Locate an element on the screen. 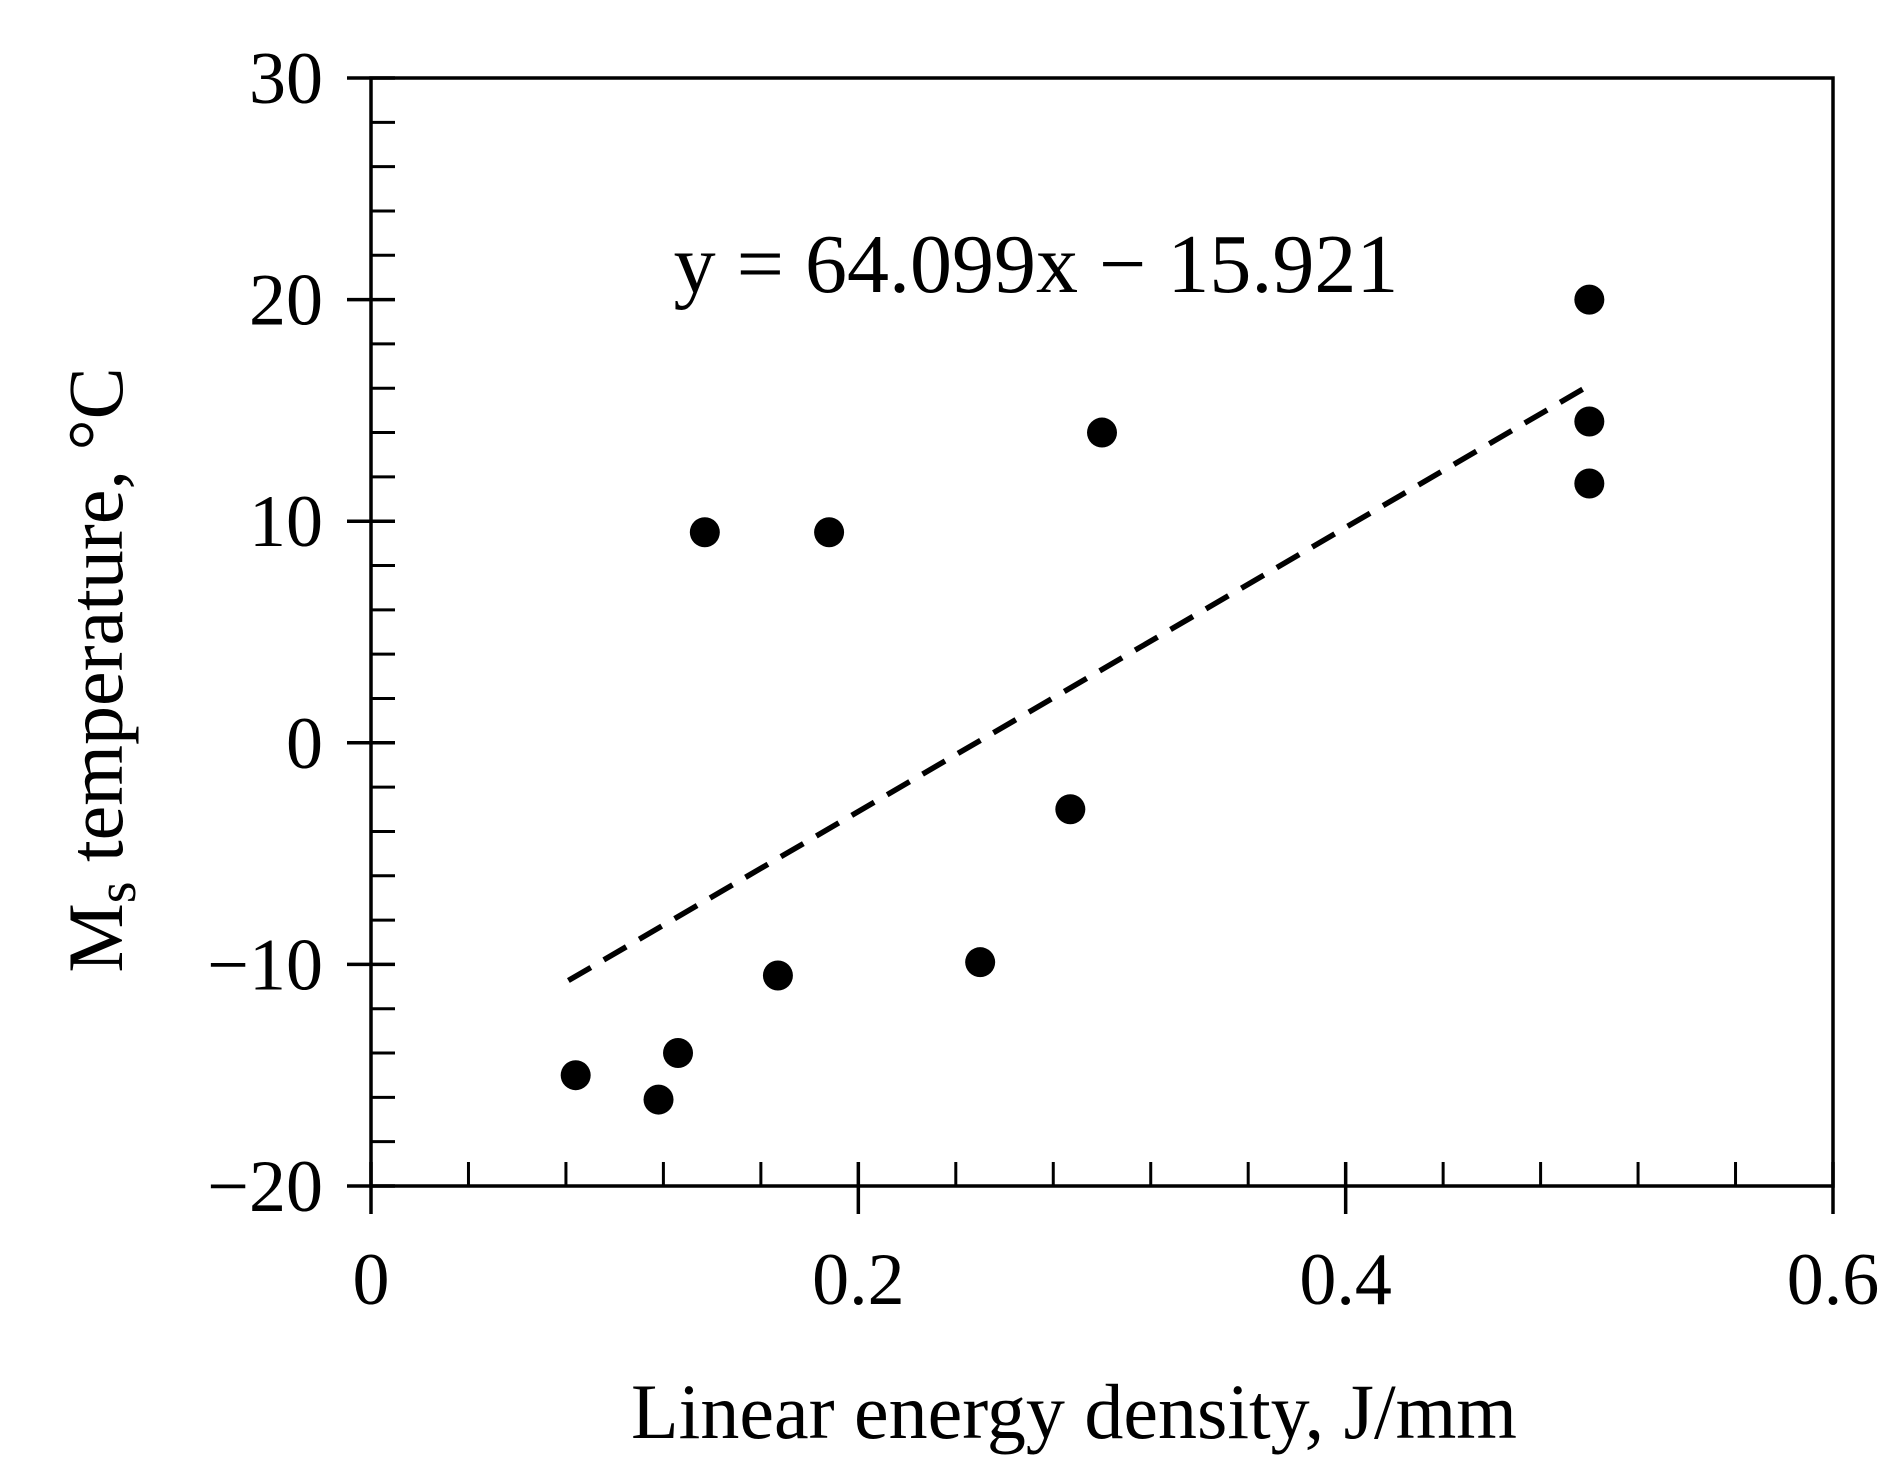  x-tick-labels: 0 0.2 0.4 0.6 is located at coordinates (1116, 1280).